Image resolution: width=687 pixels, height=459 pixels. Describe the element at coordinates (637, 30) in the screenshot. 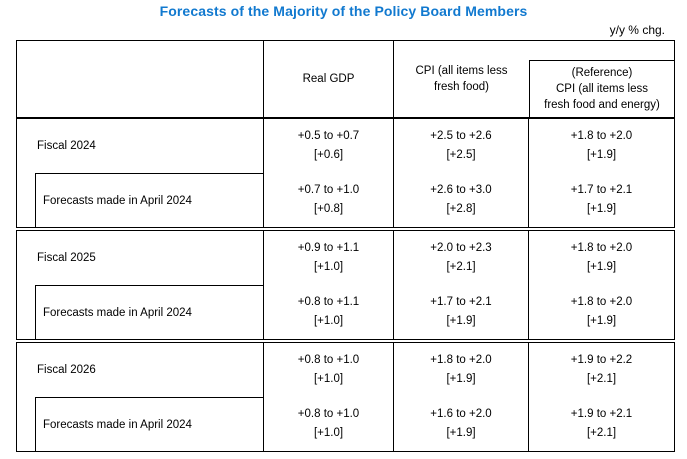

I see `unit-note: y/y % chg.` at that location.